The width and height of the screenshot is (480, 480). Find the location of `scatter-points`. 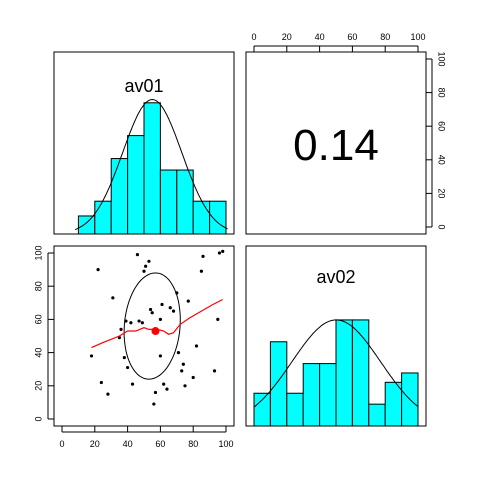

scatter-points is located at coordinates (157, 327).